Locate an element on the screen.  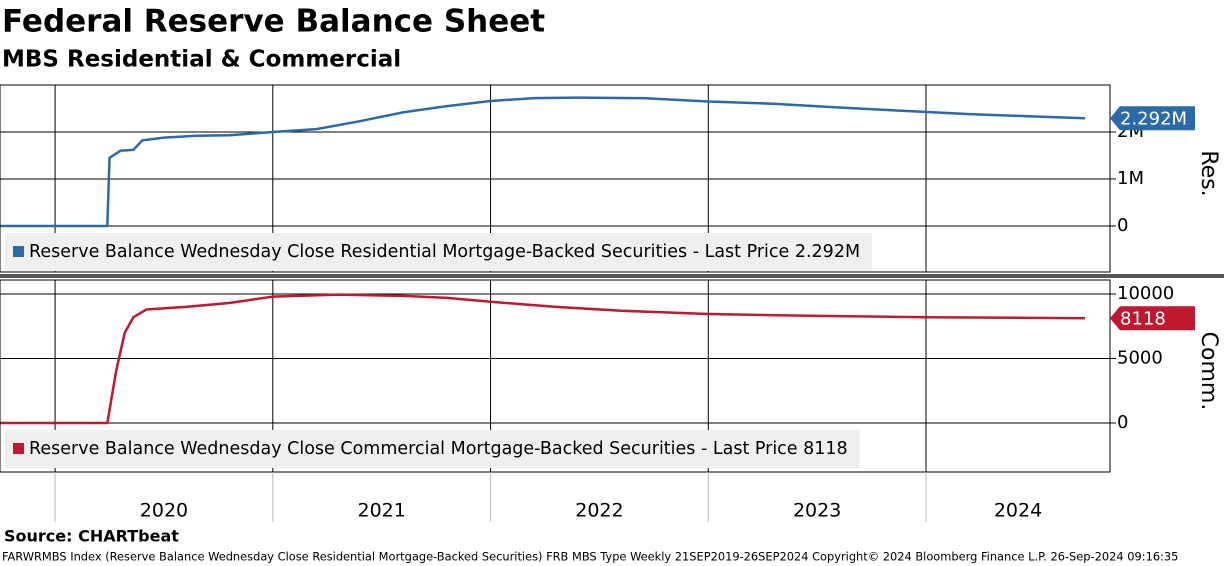
panel-divider is located at coordinates (612, 276).